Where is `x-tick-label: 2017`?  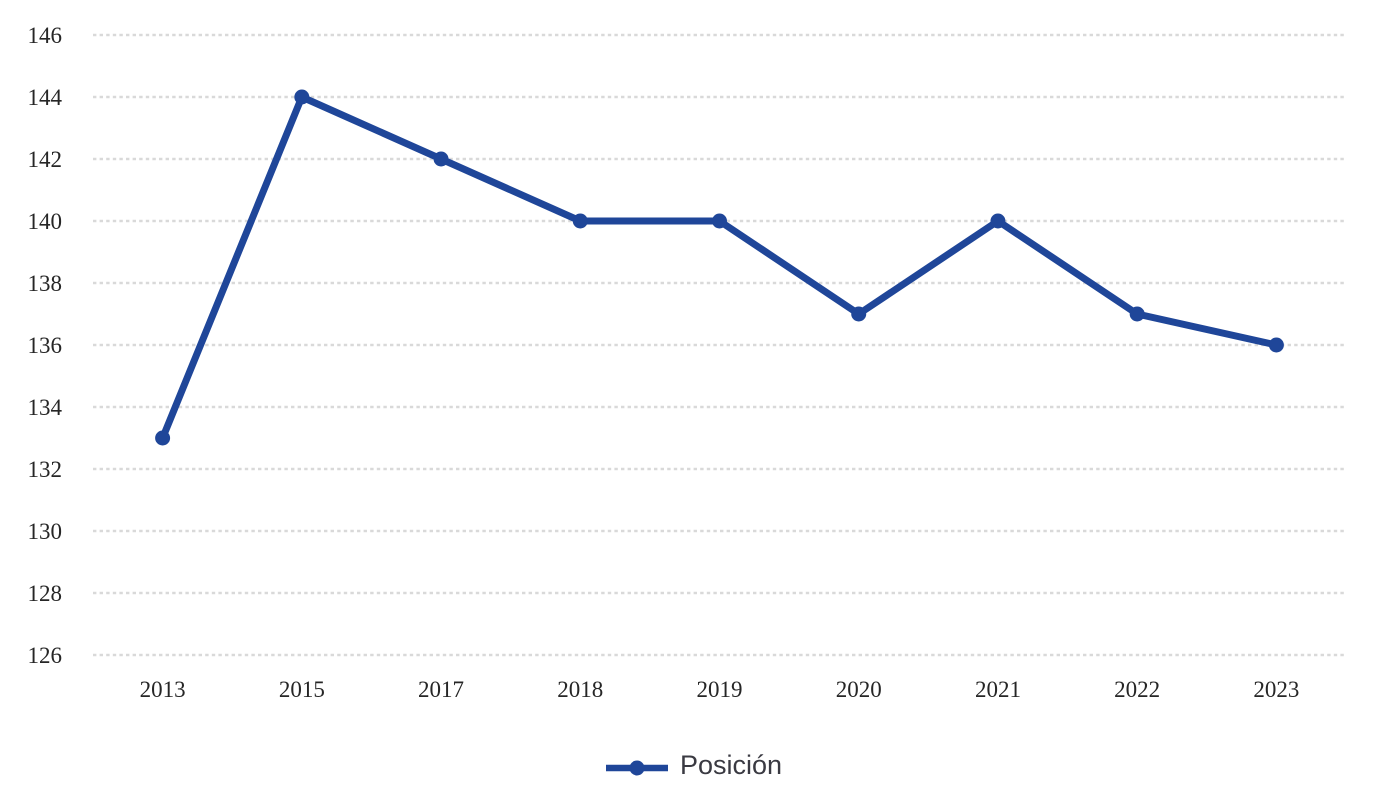
x-tick-label: 2017 is located at coordinates (441, 689).